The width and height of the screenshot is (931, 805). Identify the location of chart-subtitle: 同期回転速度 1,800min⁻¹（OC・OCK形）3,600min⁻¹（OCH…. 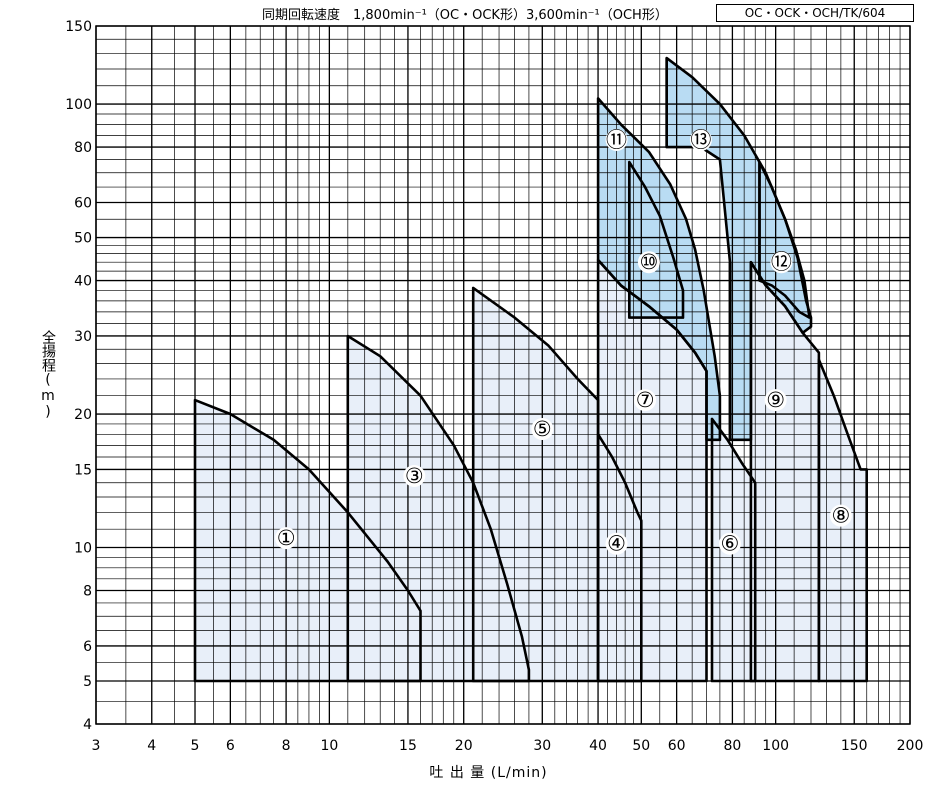
(465, 15).